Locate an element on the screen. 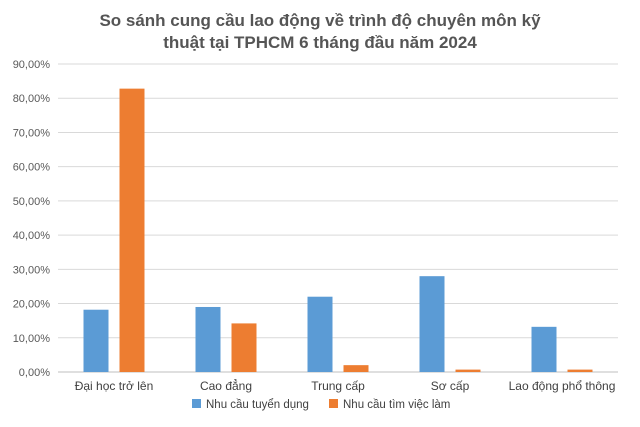 This screenshot has width=640, height=427. category-label: Sơ cấp is located at coordinates (450, 386).